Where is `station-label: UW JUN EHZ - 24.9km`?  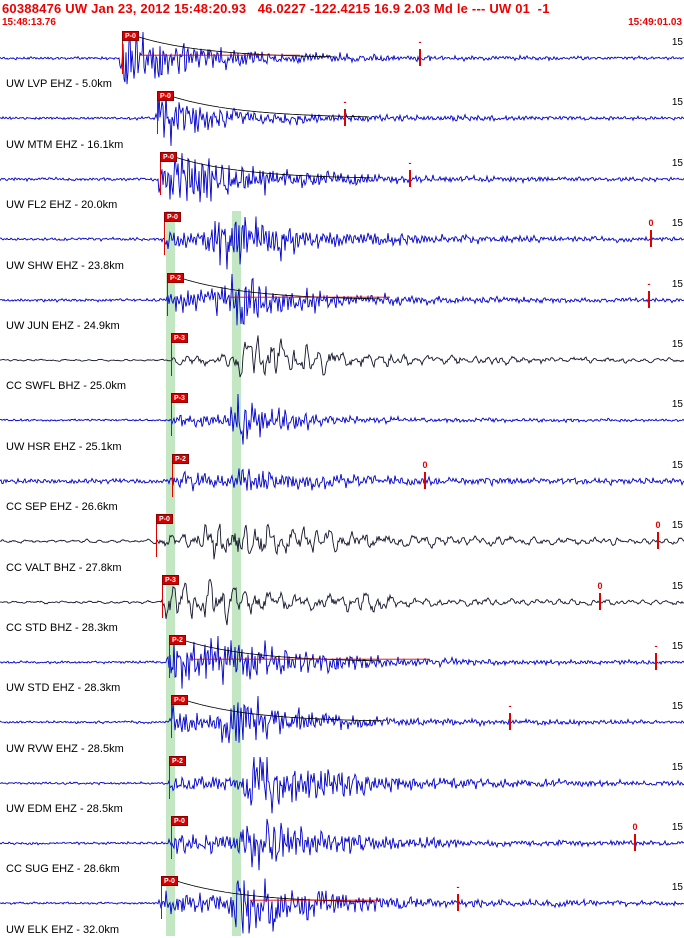 station-label: UW JUN EHZ - 24.9km is located at coordinates (63, 325).